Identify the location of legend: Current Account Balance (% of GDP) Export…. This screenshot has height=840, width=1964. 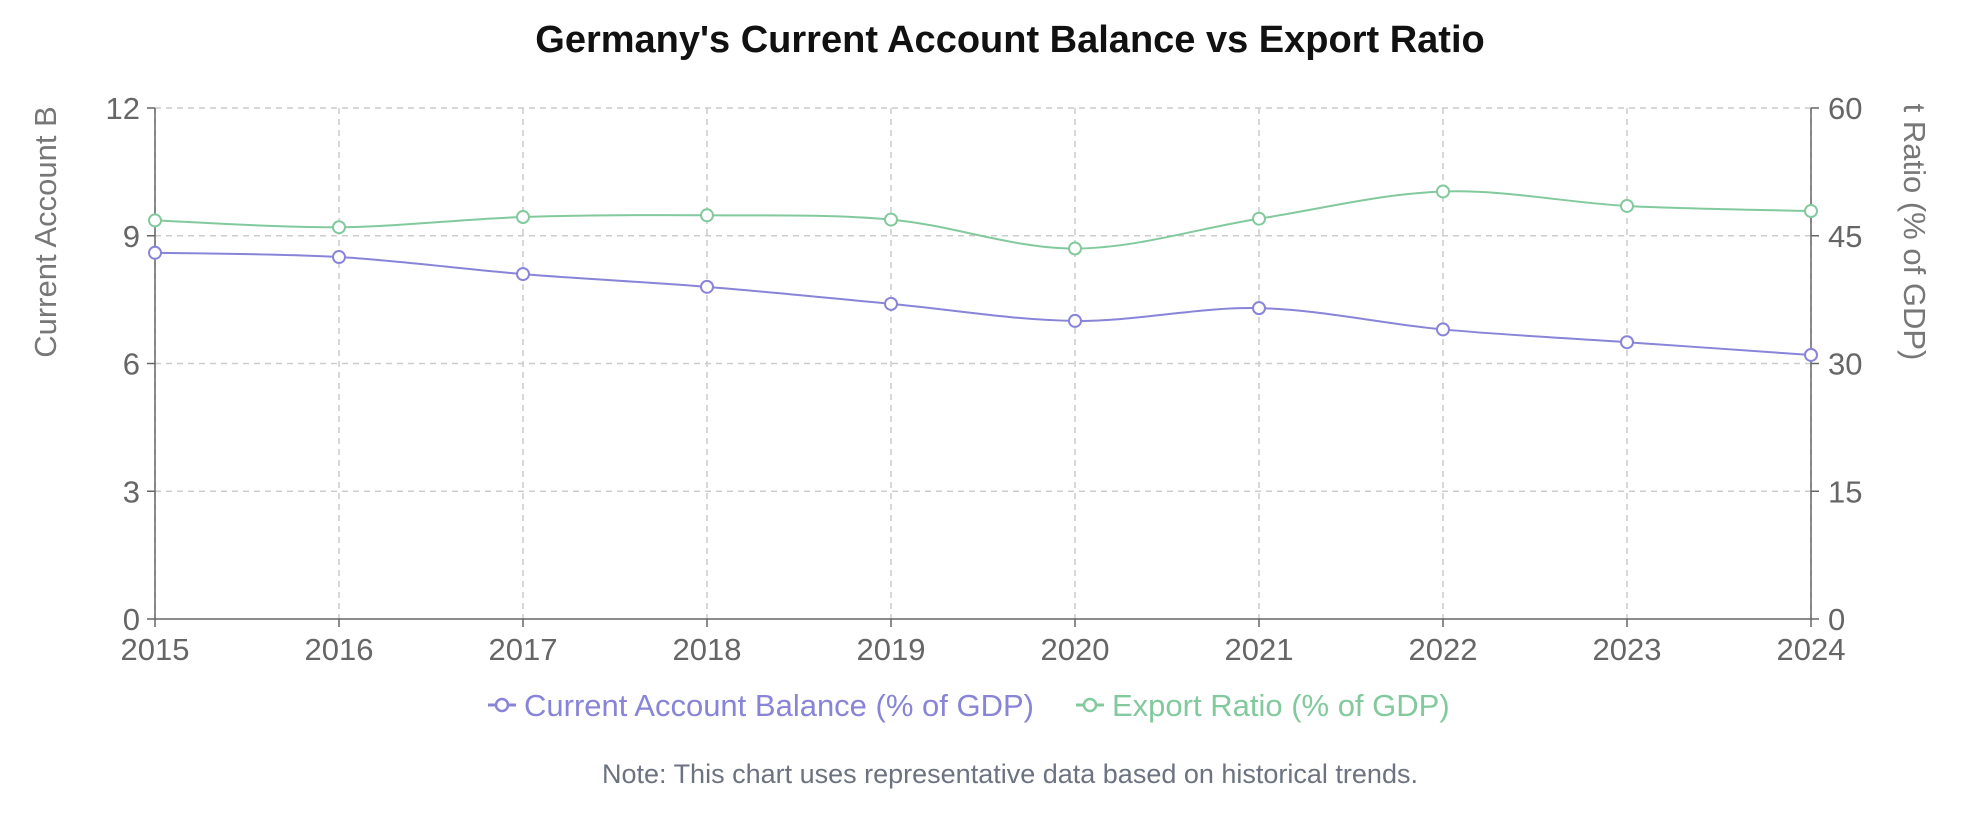
(969, 705).